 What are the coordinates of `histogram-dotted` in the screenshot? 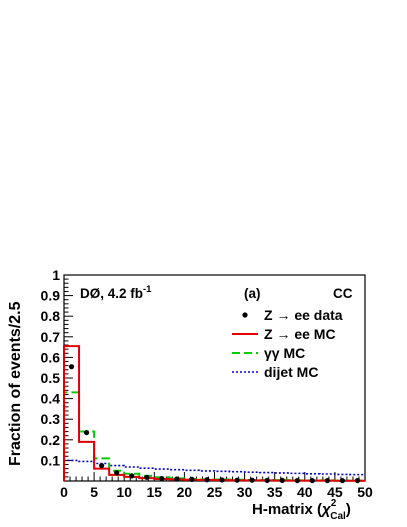 It's located at (214, 470).